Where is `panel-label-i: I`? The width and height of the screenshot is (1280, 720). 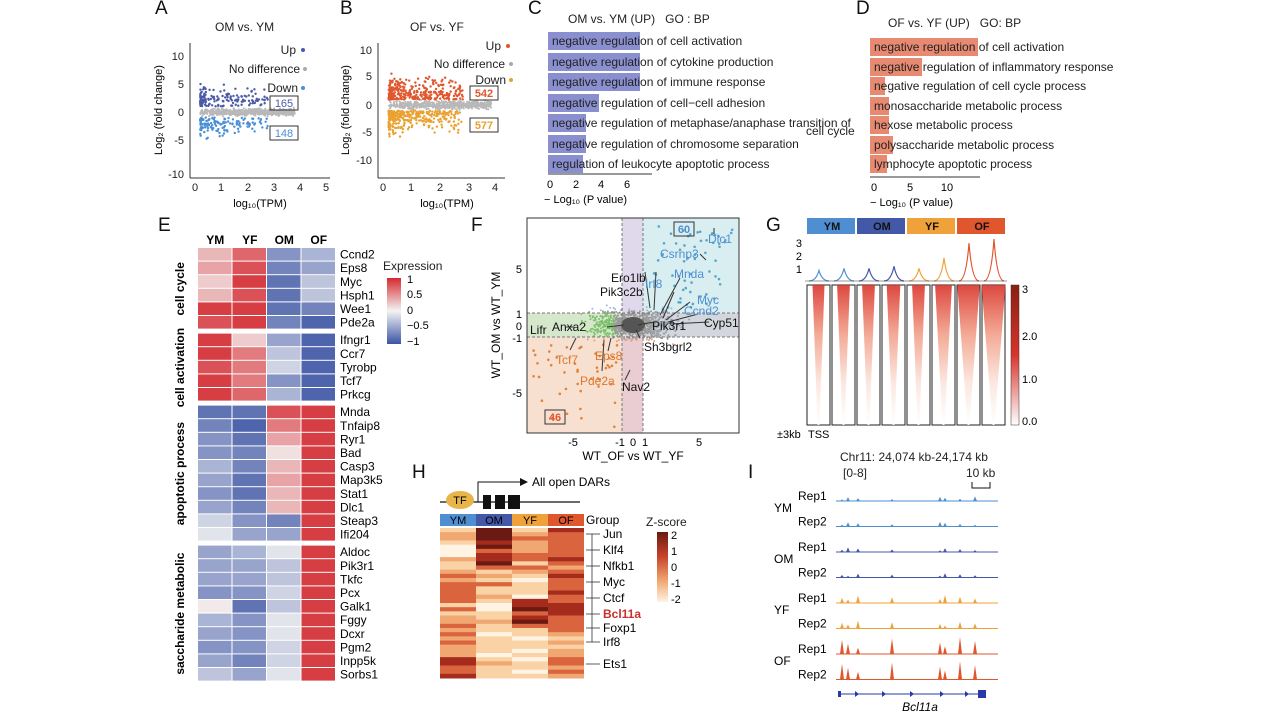
panel-label-i: I is located at coordinates (751, 472).